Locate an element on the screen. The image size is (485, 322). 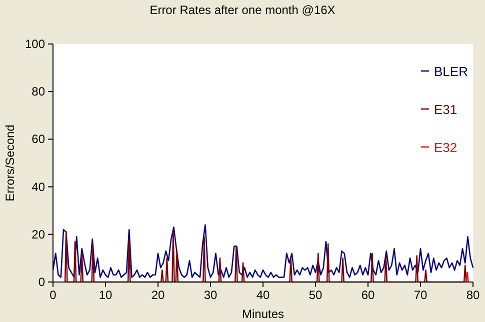
x-tick-label: 60 is located at coordinates (368, 295).